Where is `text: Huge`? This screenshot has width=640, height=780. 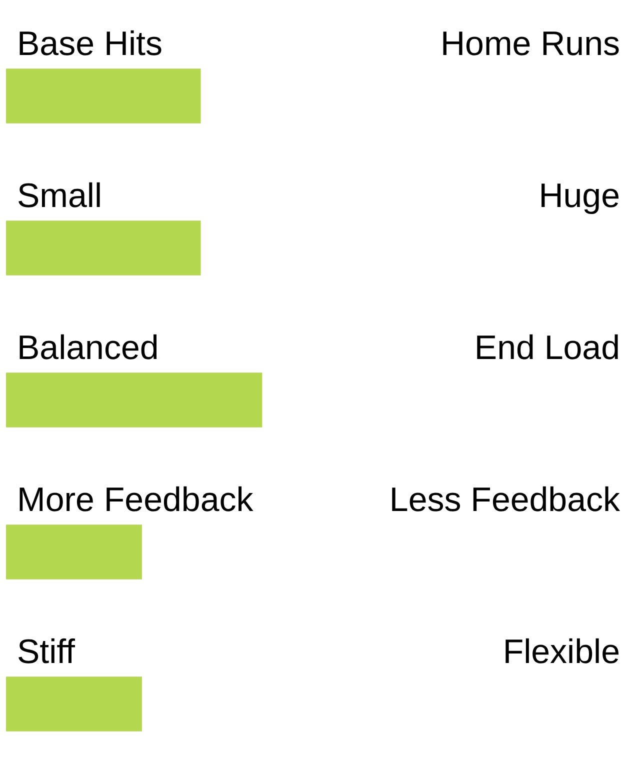 text: Huge is located at coordinates (579, 196).